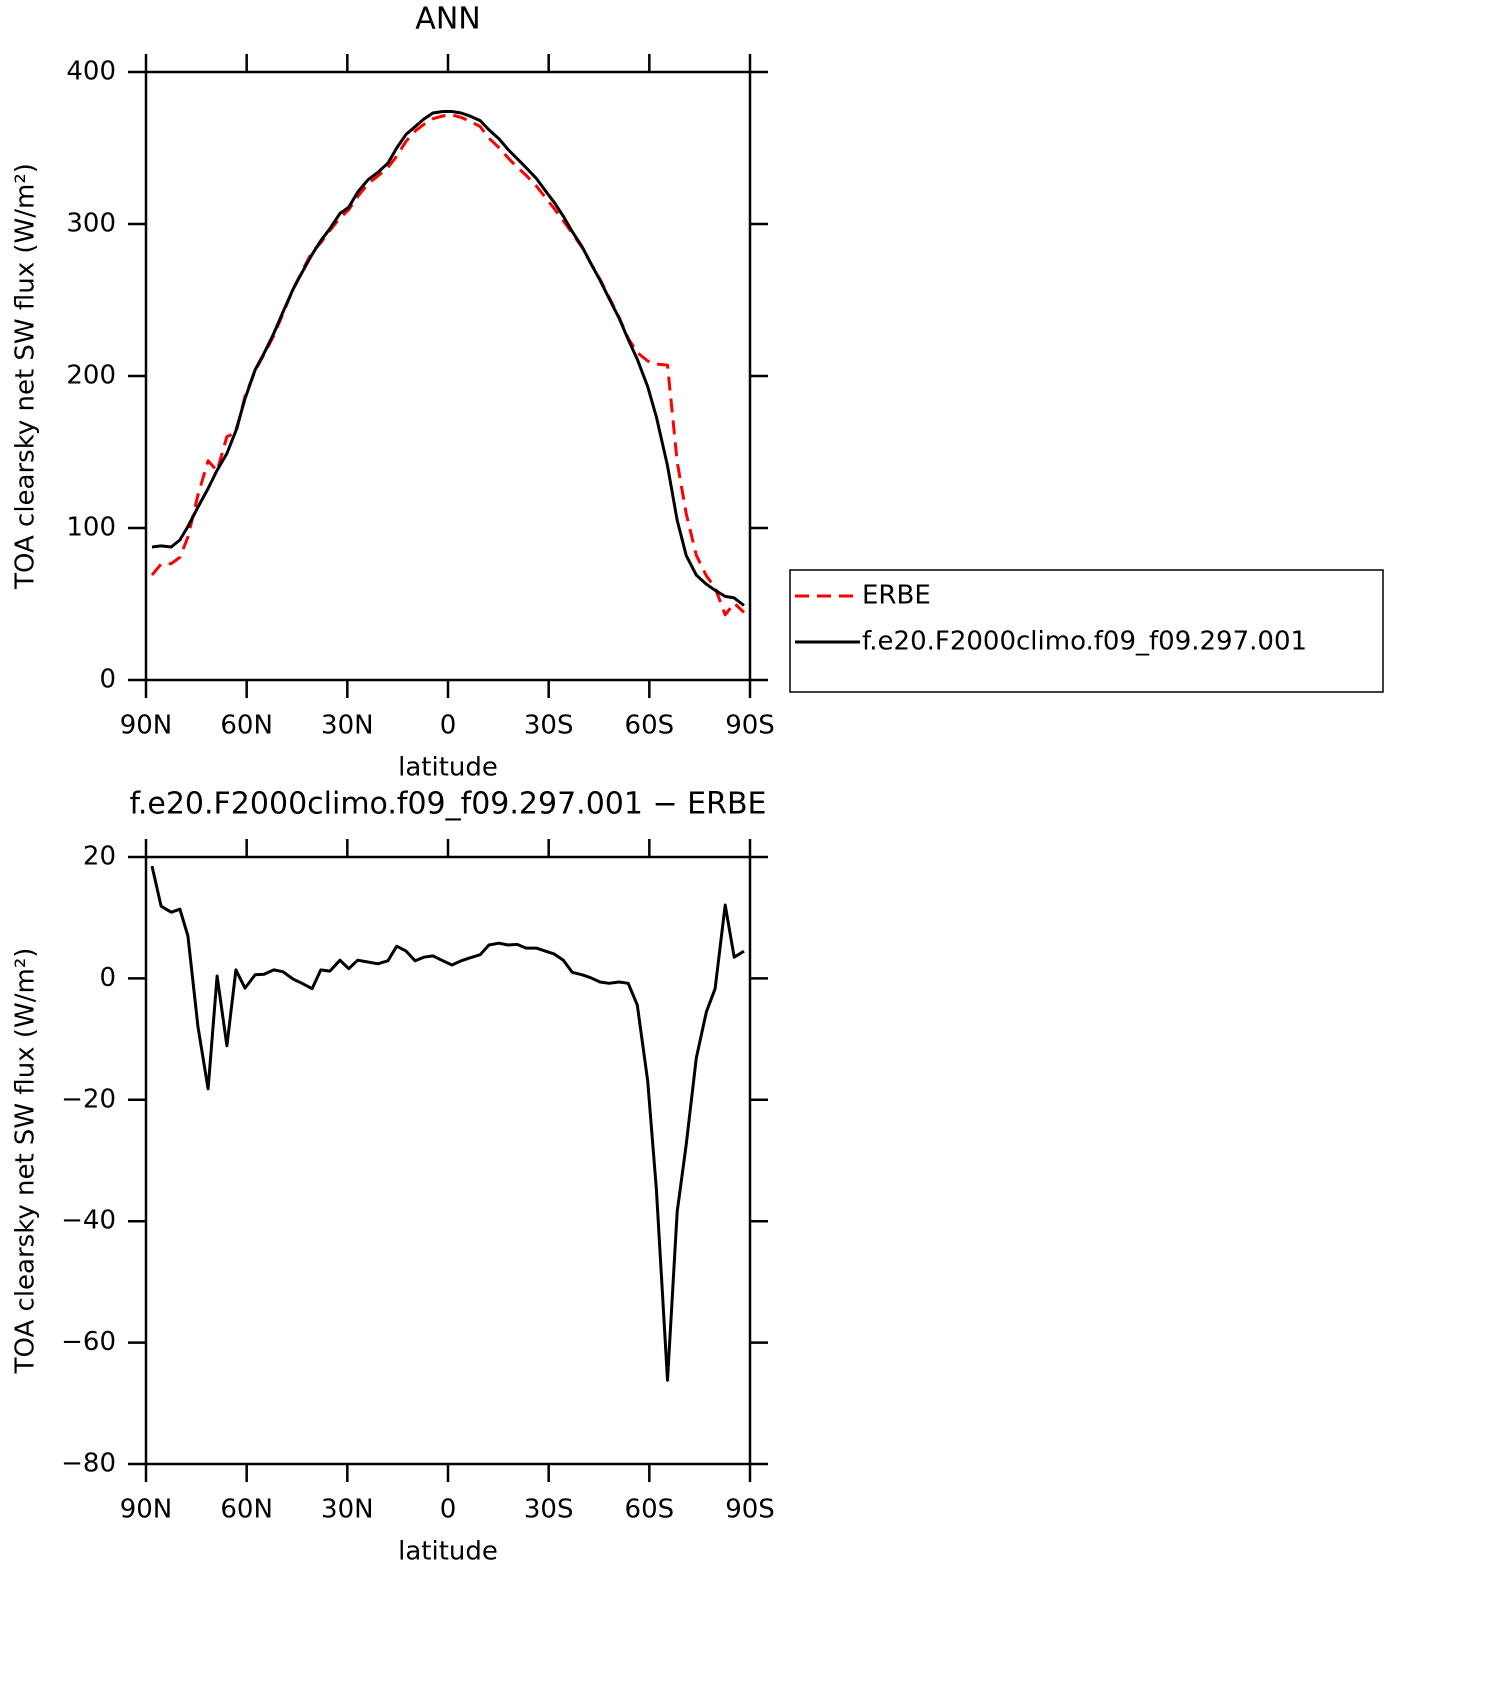 The image size is (1510, 1704). What do you see at coordinates (88, 1099) in the screenshot?
I see `y-tick-label: −20` at bounding box center [88, 1099].